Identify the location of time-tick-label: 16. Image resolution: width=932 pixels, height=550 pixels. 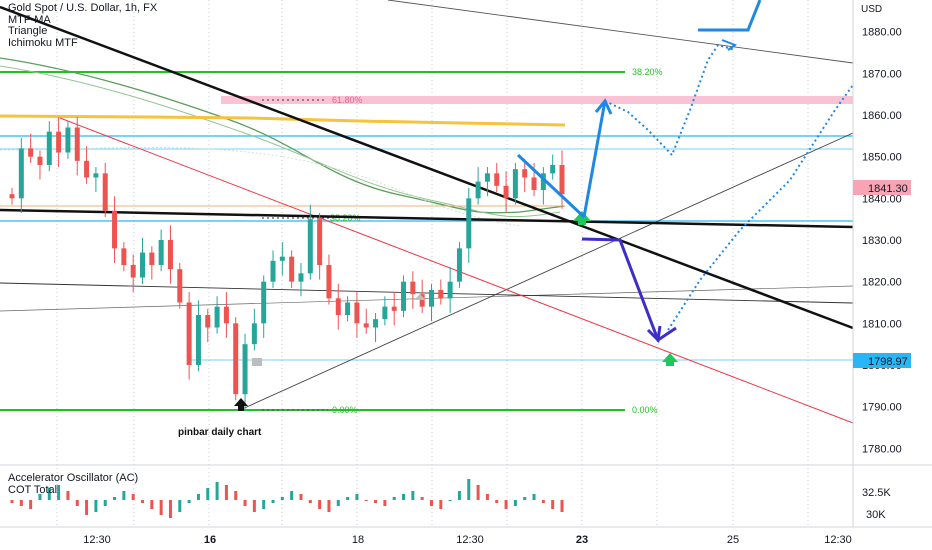
(210, 540).